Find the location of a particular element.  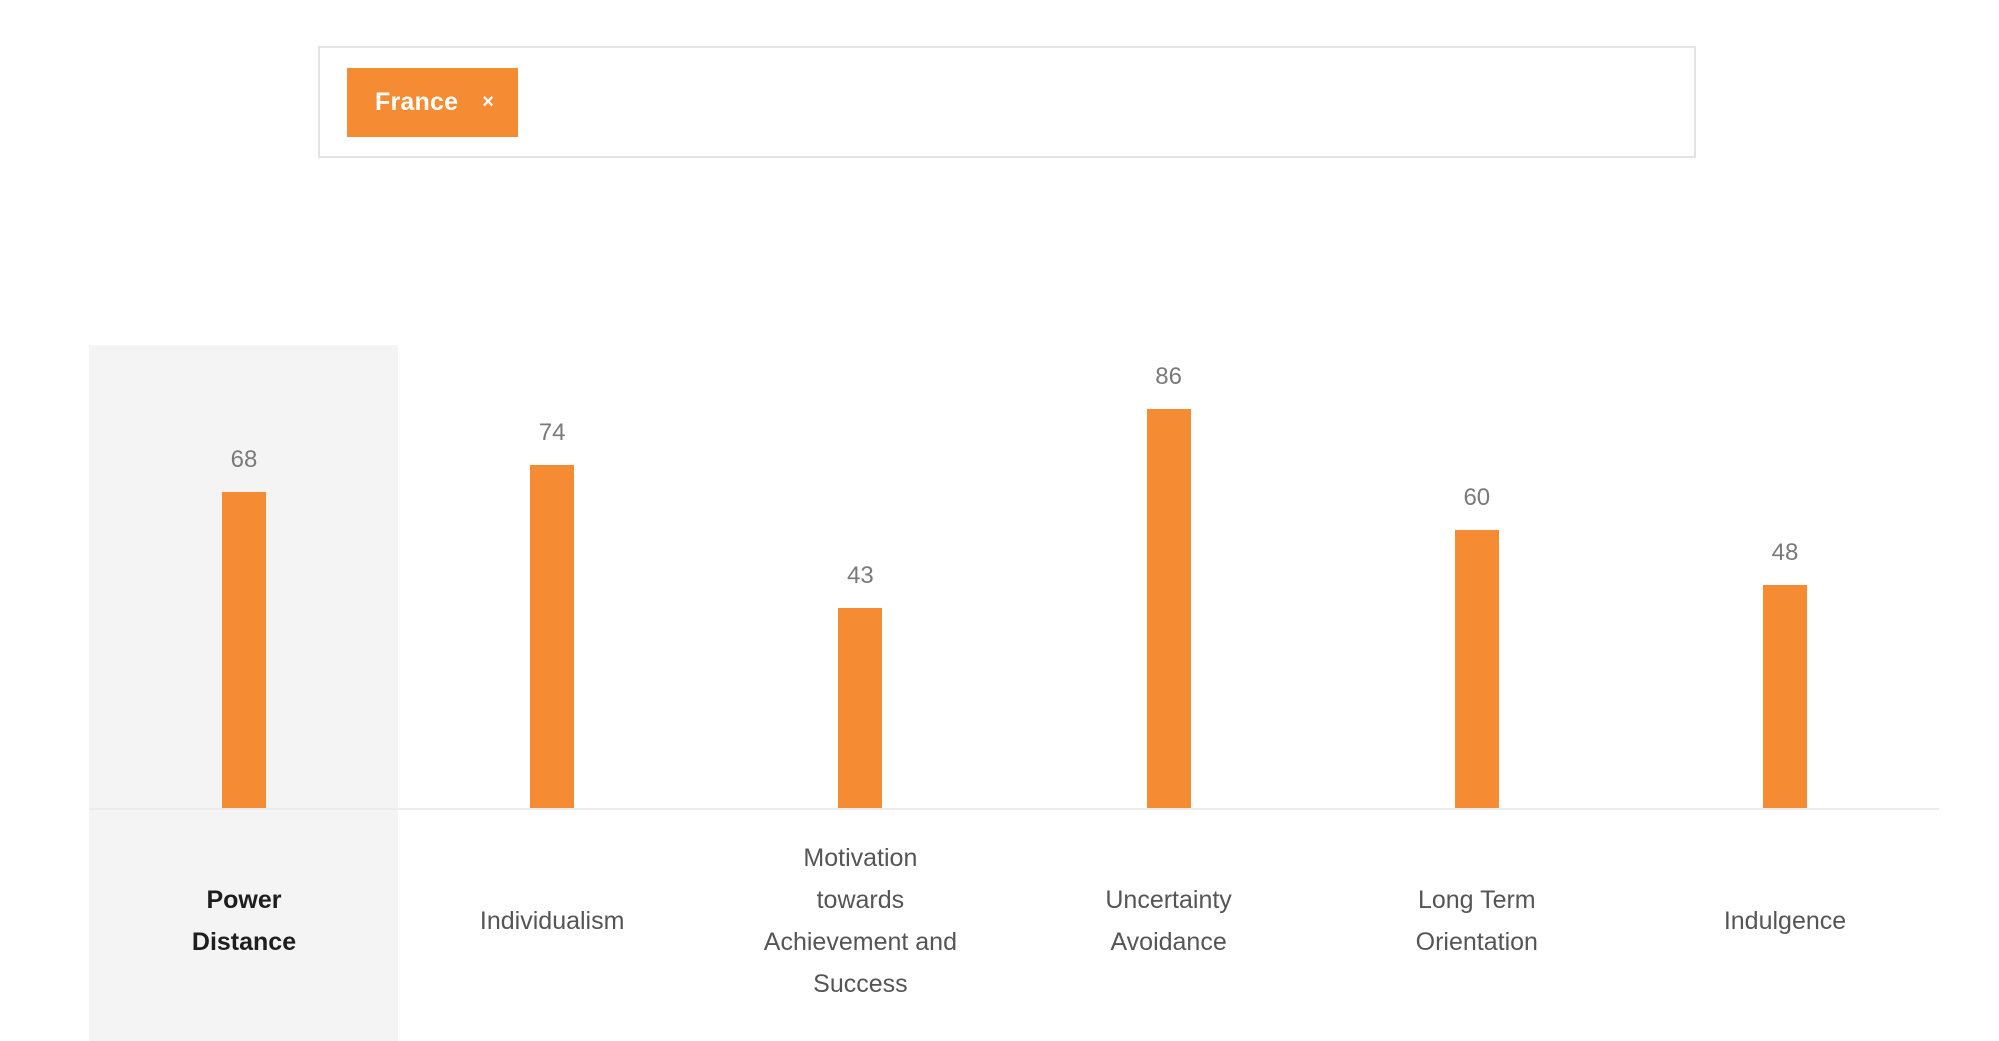

category-label-line: Achievement and is located at coordinates (860, 942).